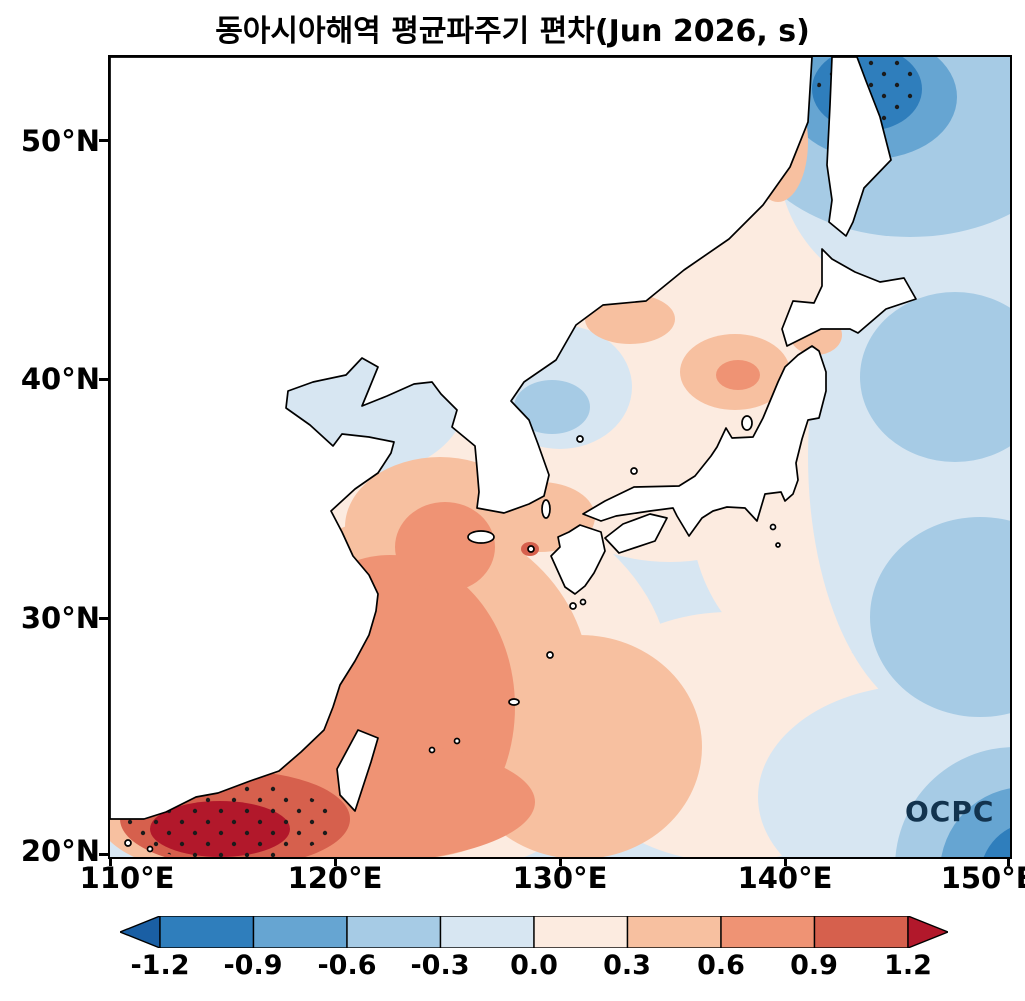 Image resolution: width=1025 pixels, height=1001 pixels. What do you see at coordinates (747, 423) in the screenshot?
I see `island-sado` at bounding box center [747, 423].